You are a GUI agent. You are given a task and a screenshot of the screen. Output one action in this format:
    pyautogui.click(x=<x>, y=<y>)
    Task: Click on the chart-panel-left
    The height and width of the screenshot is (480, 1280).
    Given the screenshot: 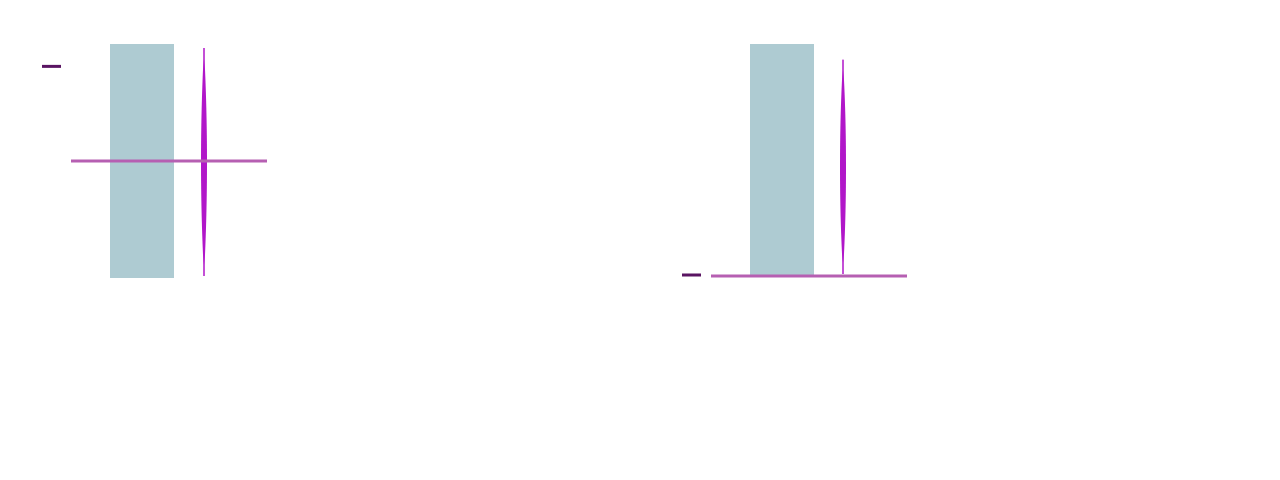 What is the action you would take?
    pyautogui.click(x=154, y=161)
    